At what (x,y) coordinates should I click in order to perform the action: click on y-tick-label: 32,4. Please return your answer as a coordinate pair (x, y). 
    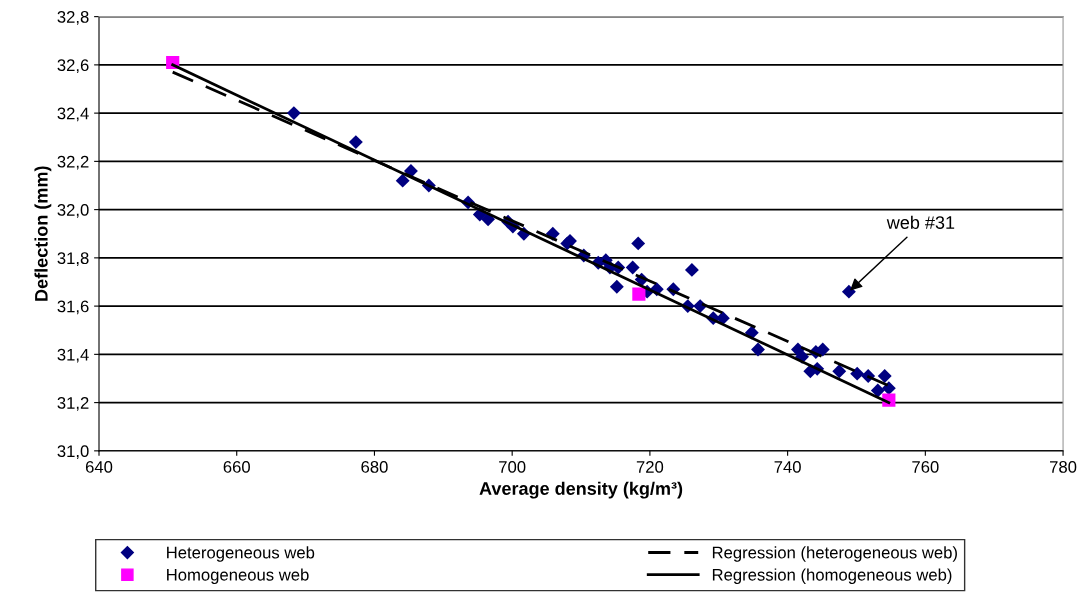
    Looking at the image, I should click on (73, 114).